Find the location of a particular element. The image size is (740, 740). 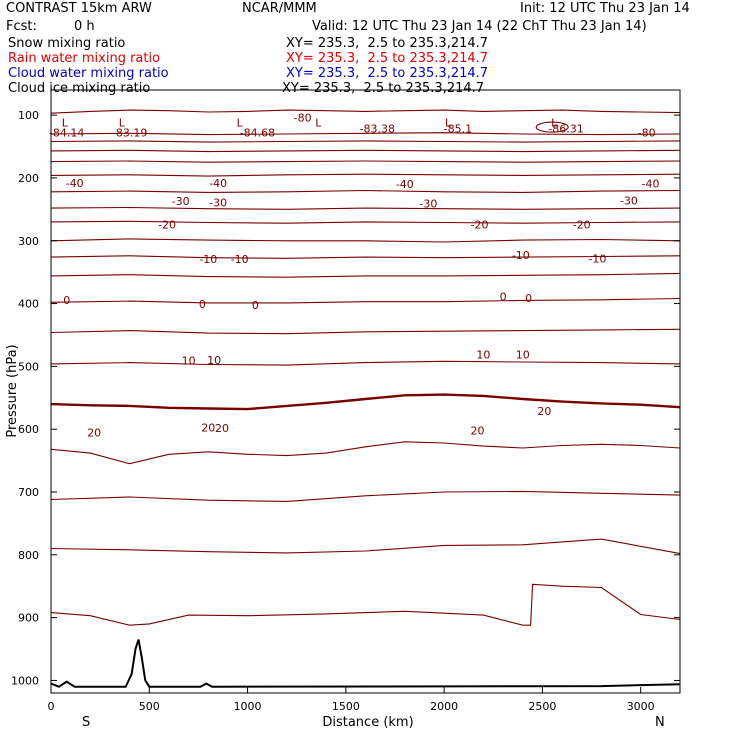

y-tick-label: 600 is located at coordinates (28, 429).